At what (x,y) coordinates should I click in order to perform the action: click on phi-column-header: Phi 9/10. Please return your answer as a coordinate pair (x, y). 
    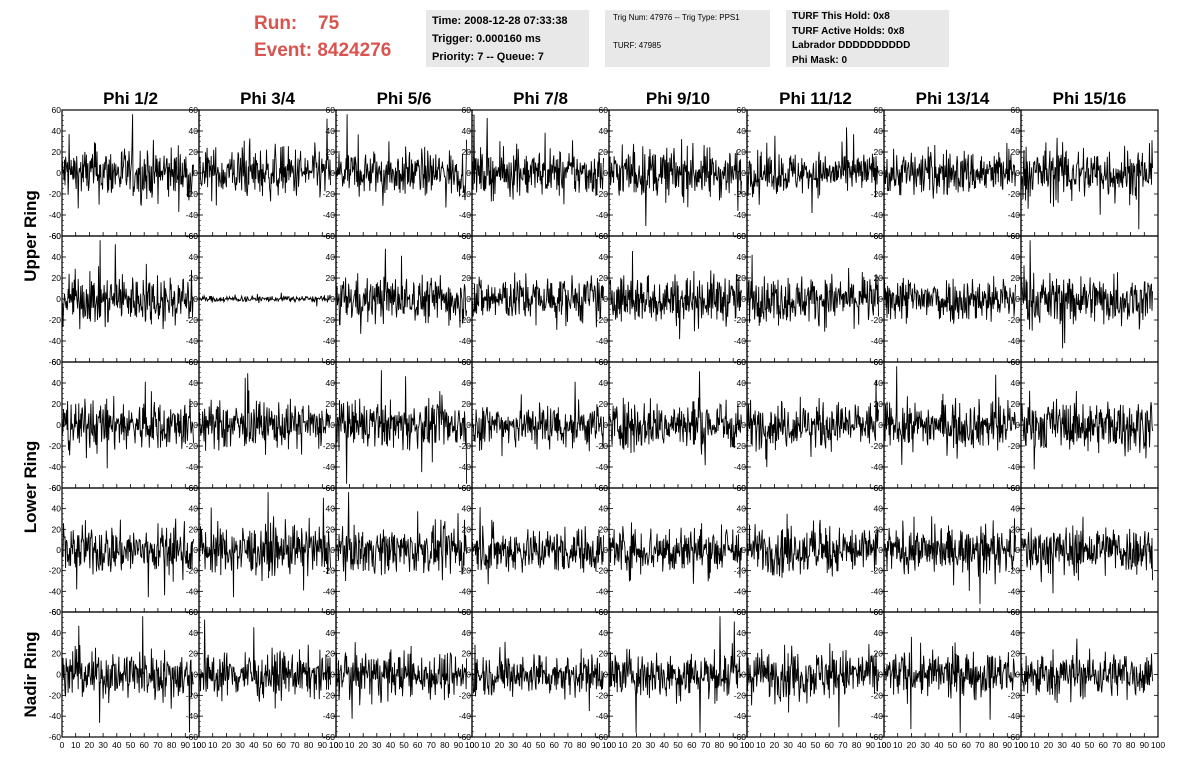
    Looking at the image, I should click on (678, 98).